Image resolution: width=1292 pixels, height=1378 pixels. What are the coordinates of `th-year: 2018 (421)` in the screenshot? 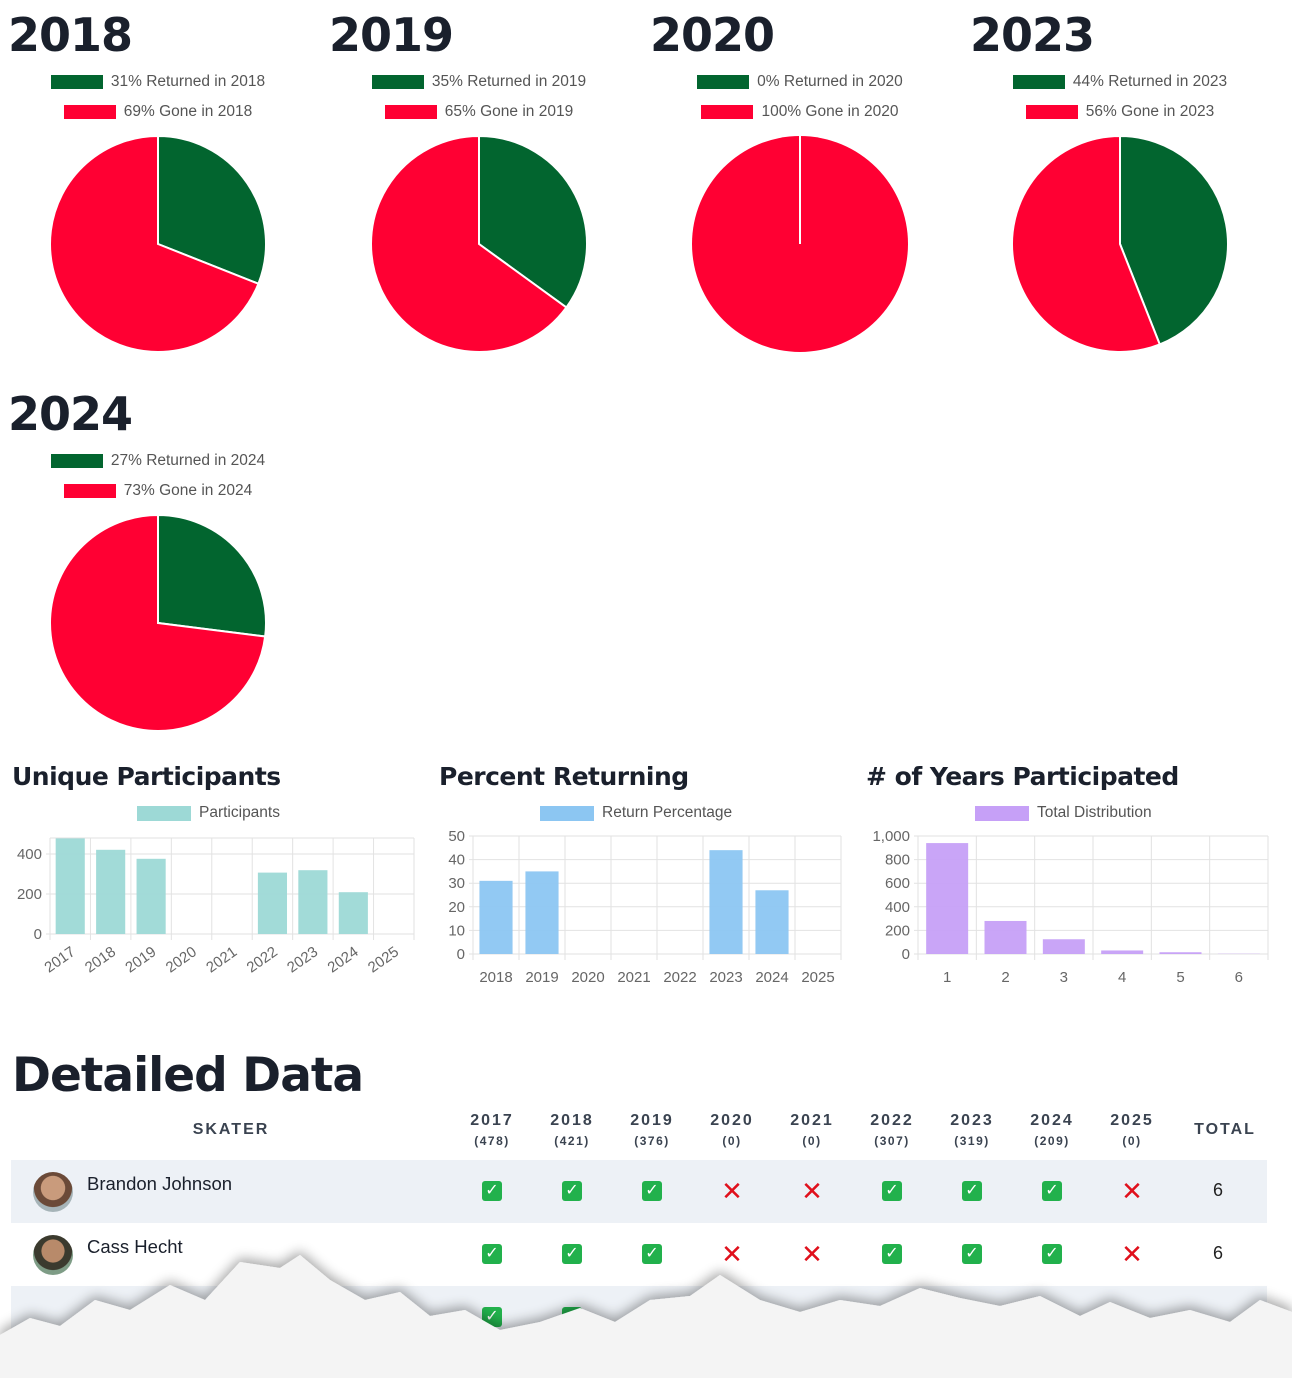 It's located at (572, 1130).